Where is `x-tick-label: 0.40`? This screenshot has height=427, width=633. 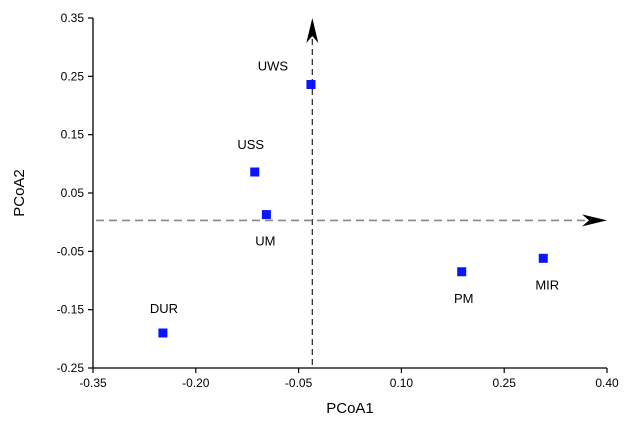 x-tick-label: 0.40 is located at coordinates (607, 383).